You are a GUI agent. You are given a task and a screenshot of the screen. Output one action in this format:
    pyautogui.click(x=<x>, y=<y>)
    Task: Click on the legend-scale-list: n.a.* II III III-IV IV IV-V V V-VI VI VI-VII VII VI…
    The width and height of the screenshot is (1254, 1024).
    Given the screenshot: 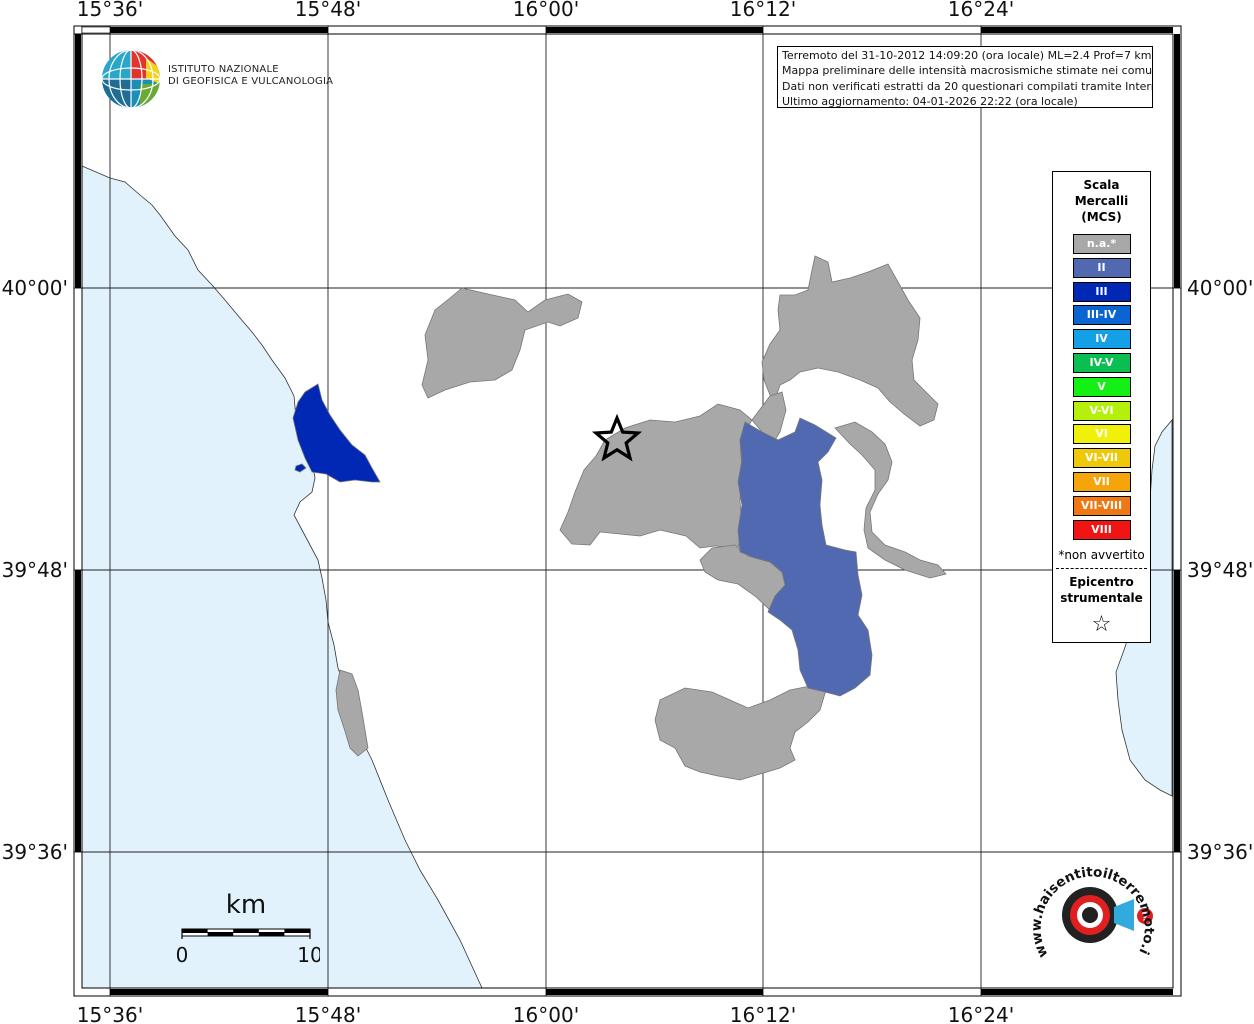 What is the action you would take?
    pyautogui.click(x=1101, y=387)
    